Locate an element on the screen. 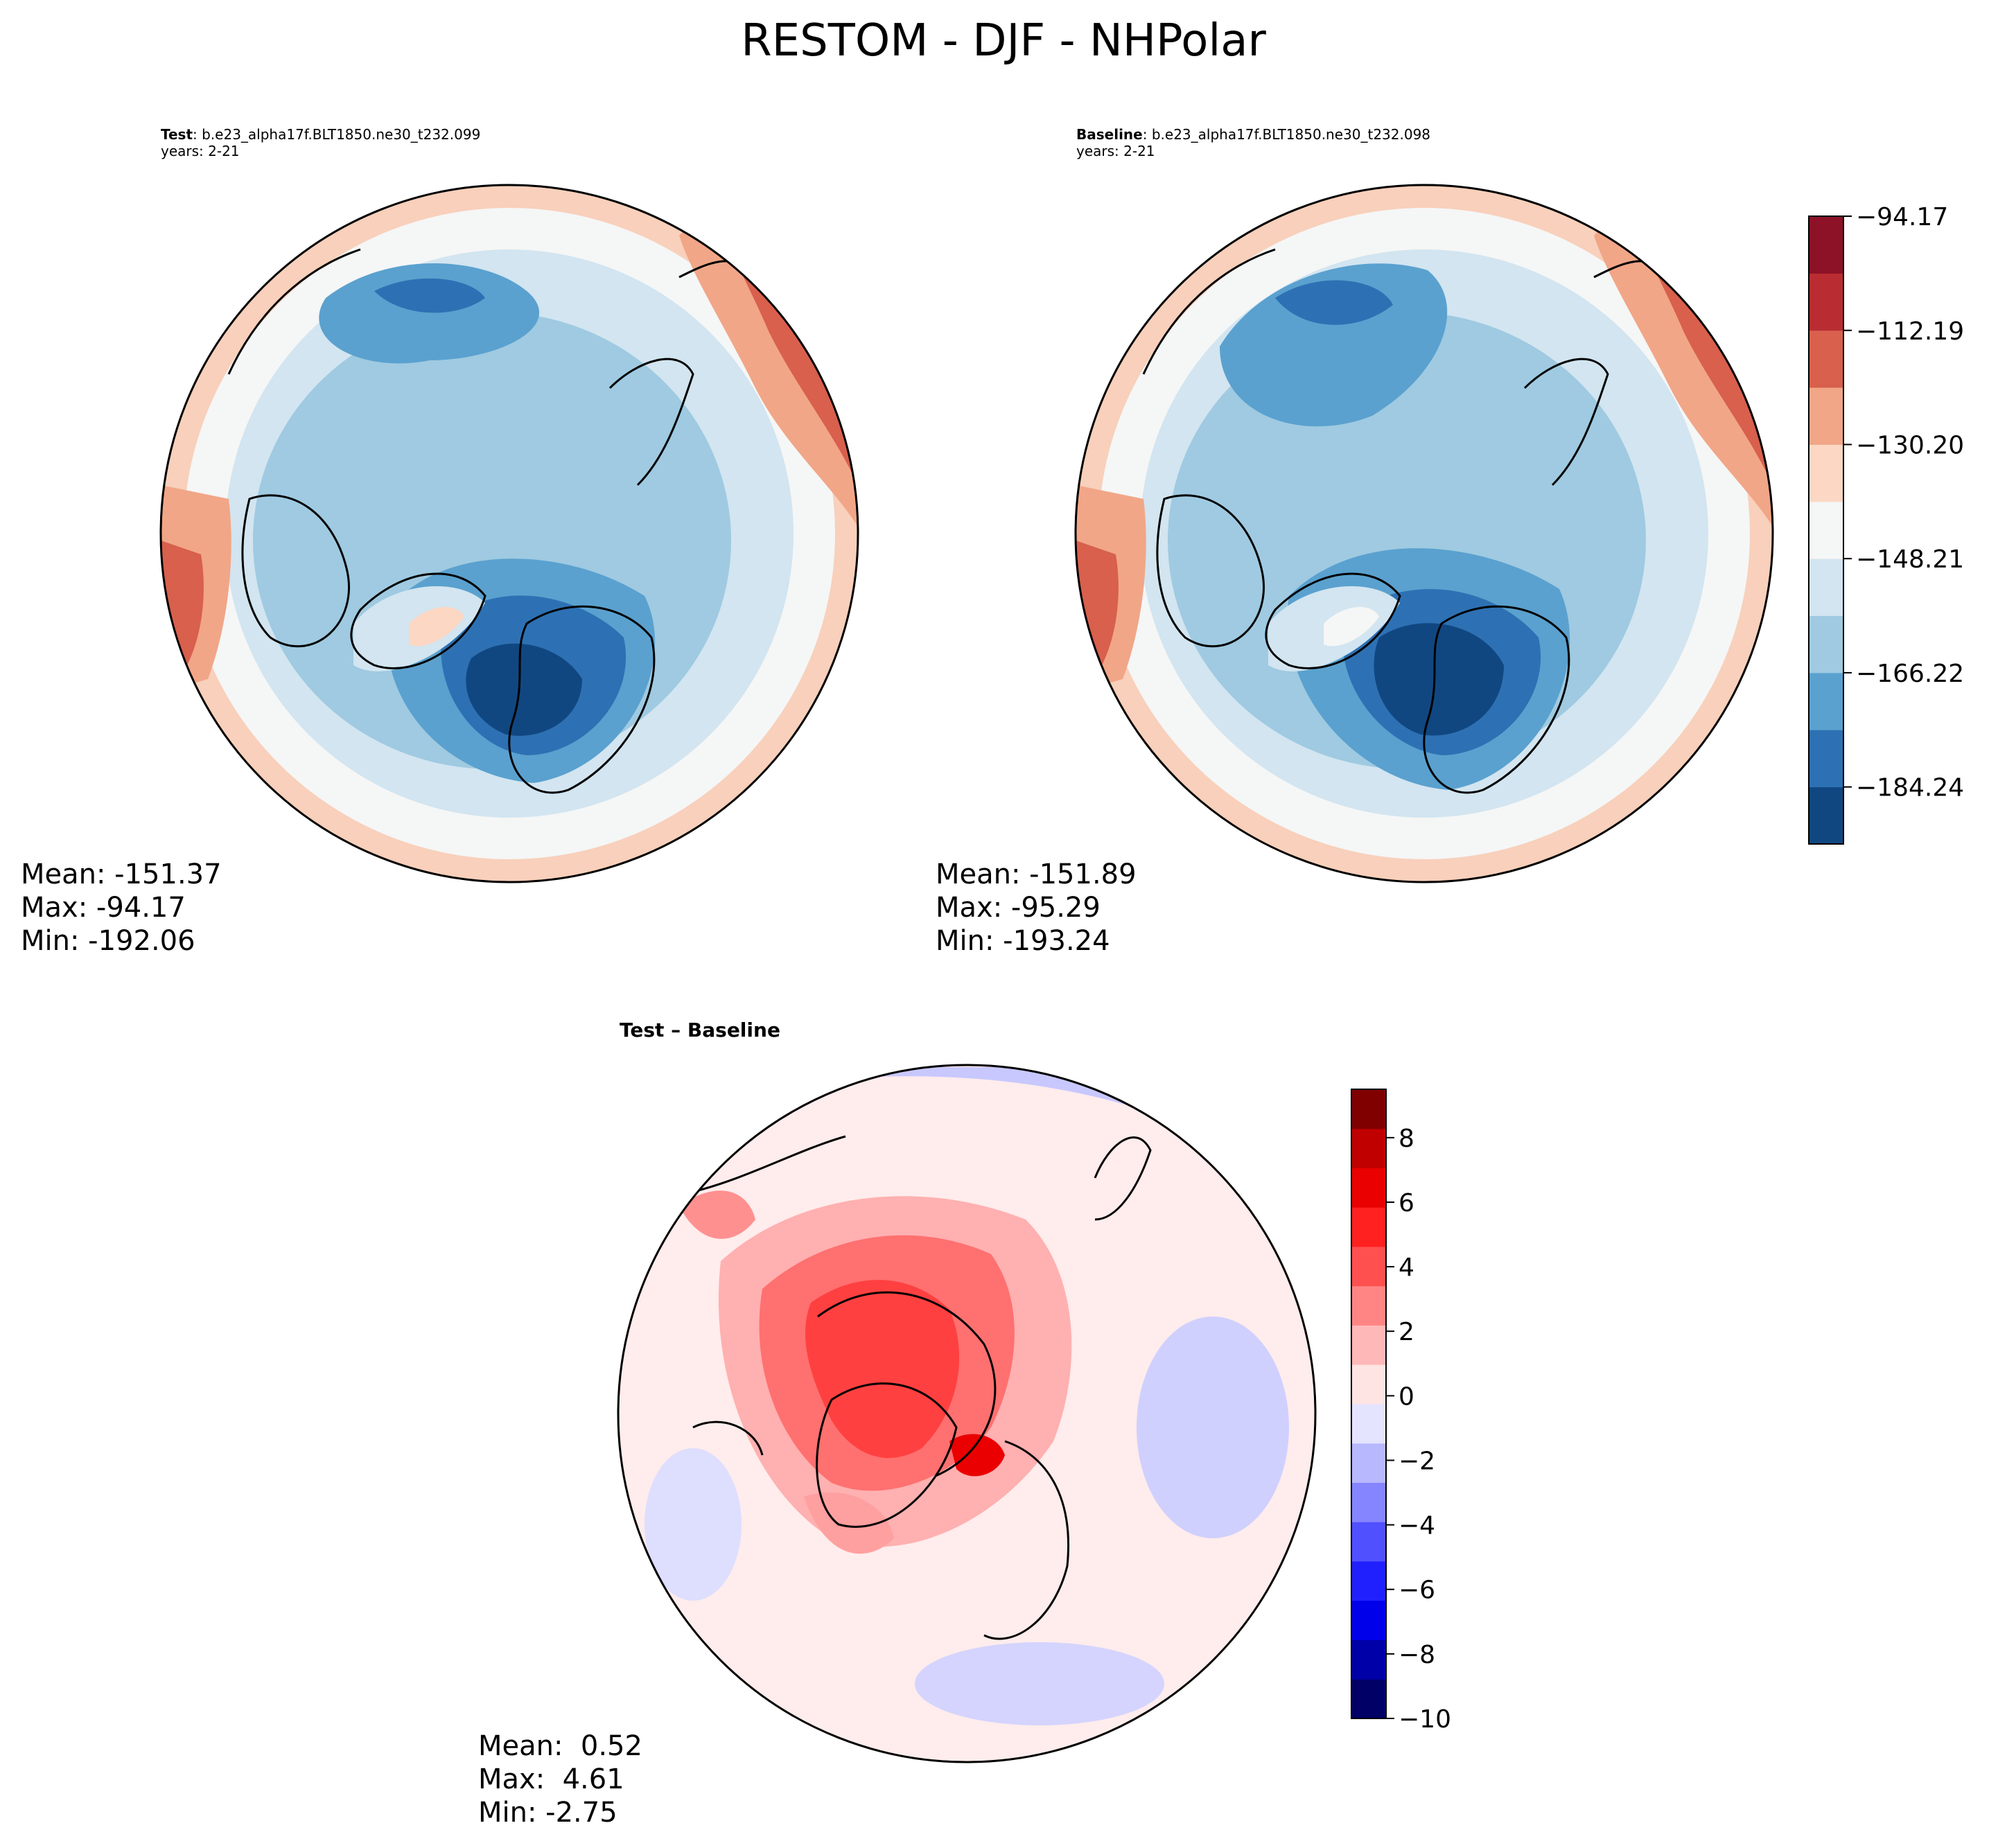  test-years: years: 2-21 is located at coordinates (200, 151).